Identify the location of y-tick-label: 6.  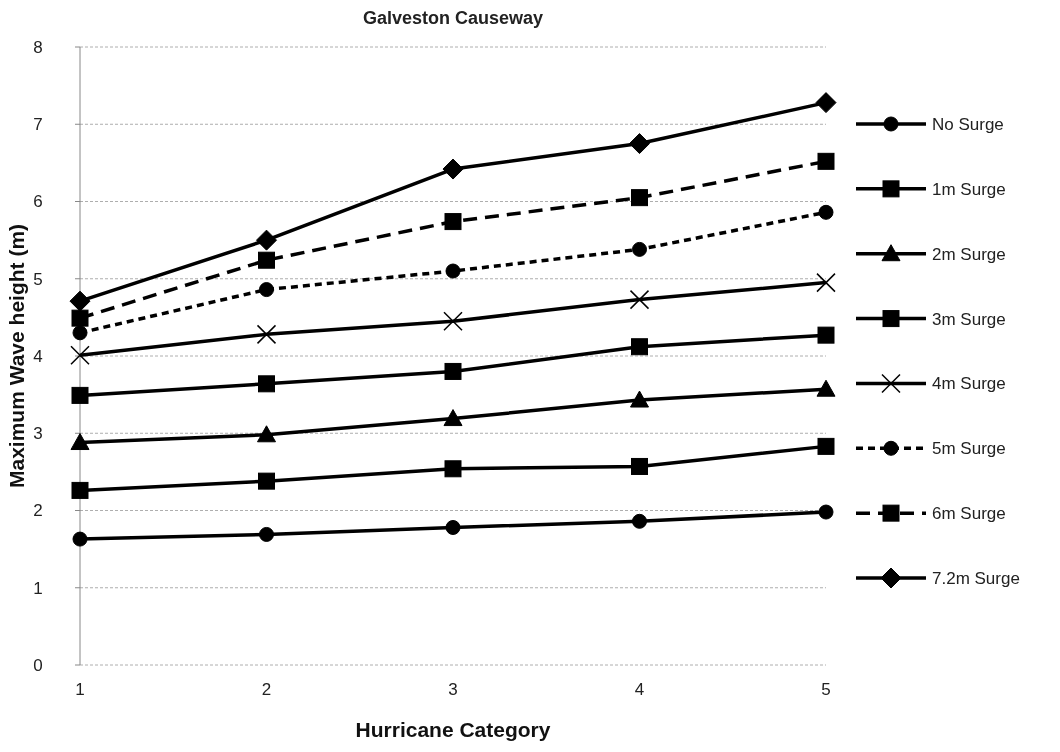
(38, 202).